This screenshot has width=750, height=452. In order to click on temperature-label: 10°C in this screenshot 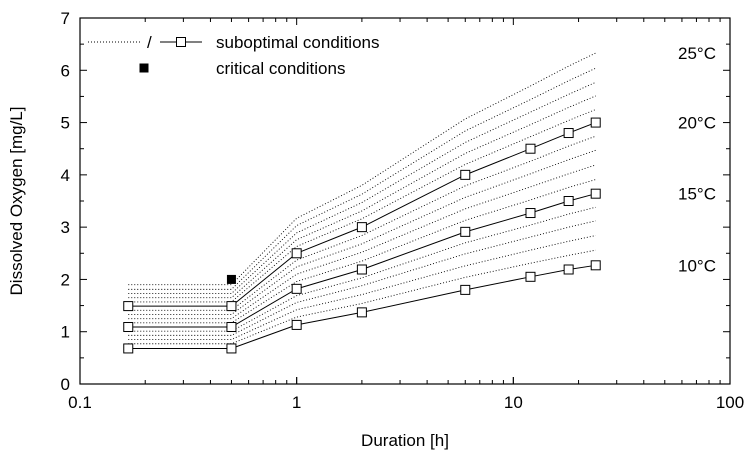, I will do `click(697, 265)`.